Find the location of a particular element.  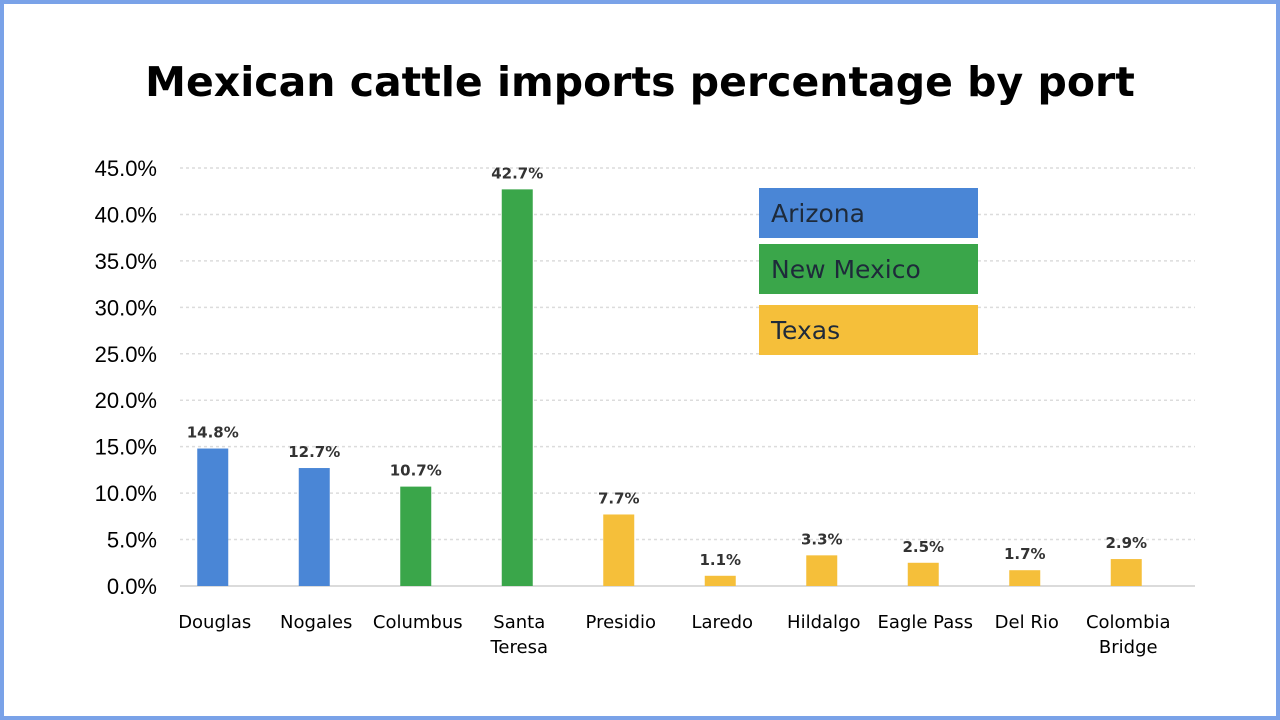

x-tick-label: Douglas is located at coordinates (214, 622).